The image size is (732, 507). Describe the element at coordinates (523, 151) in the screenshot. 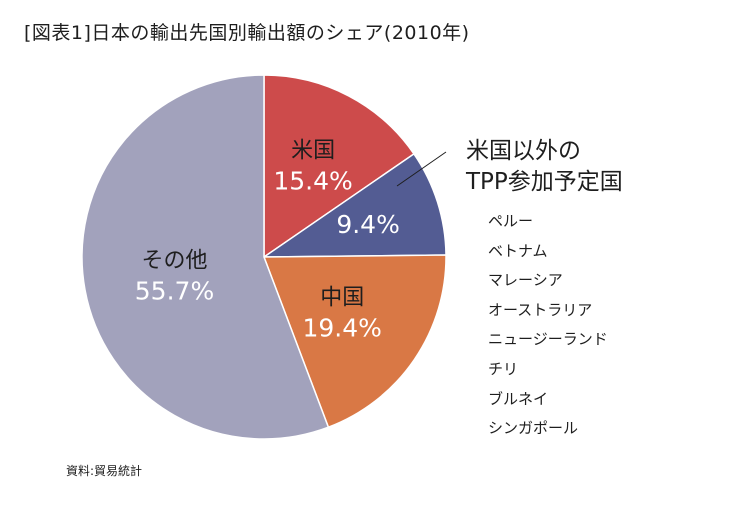

I see `tpp-annotation-line1: 米国以外の` at that location.